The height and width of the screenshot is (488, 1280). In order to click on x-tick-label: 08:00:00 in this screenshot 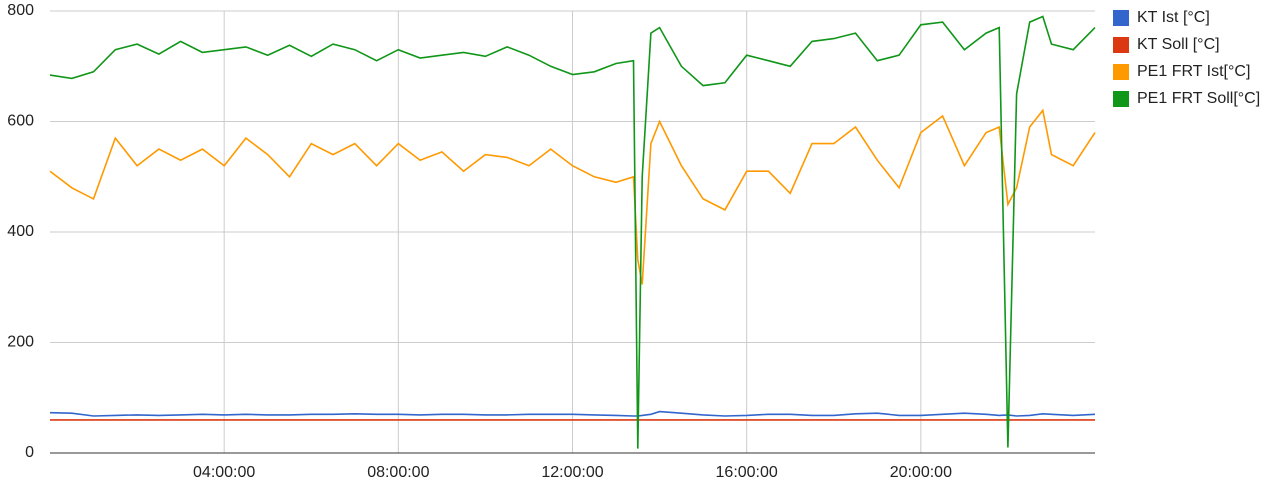, I will do `click(398, 472)`.